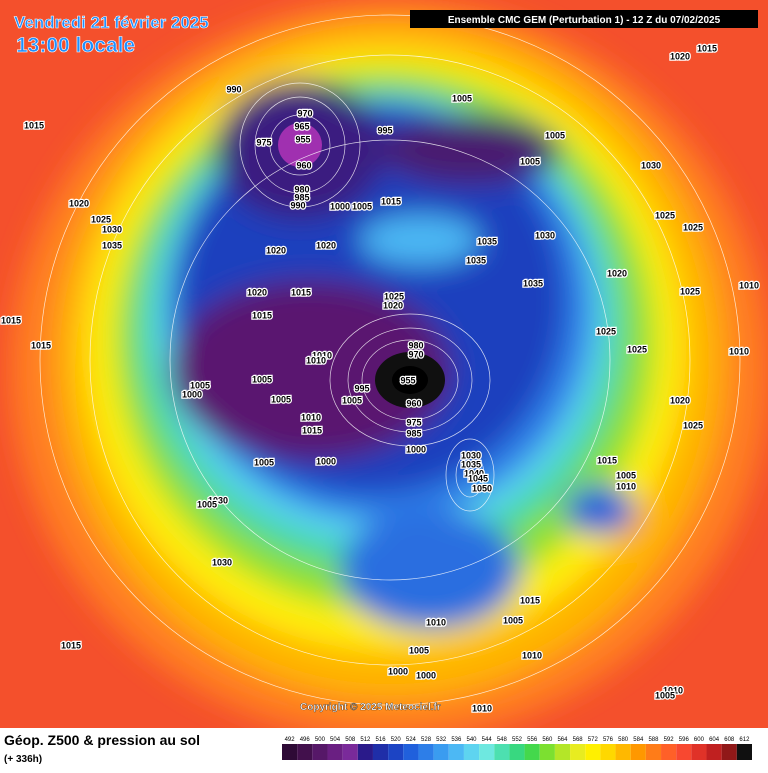  I want to click on isobar-label: 1040, so click(474, 473).